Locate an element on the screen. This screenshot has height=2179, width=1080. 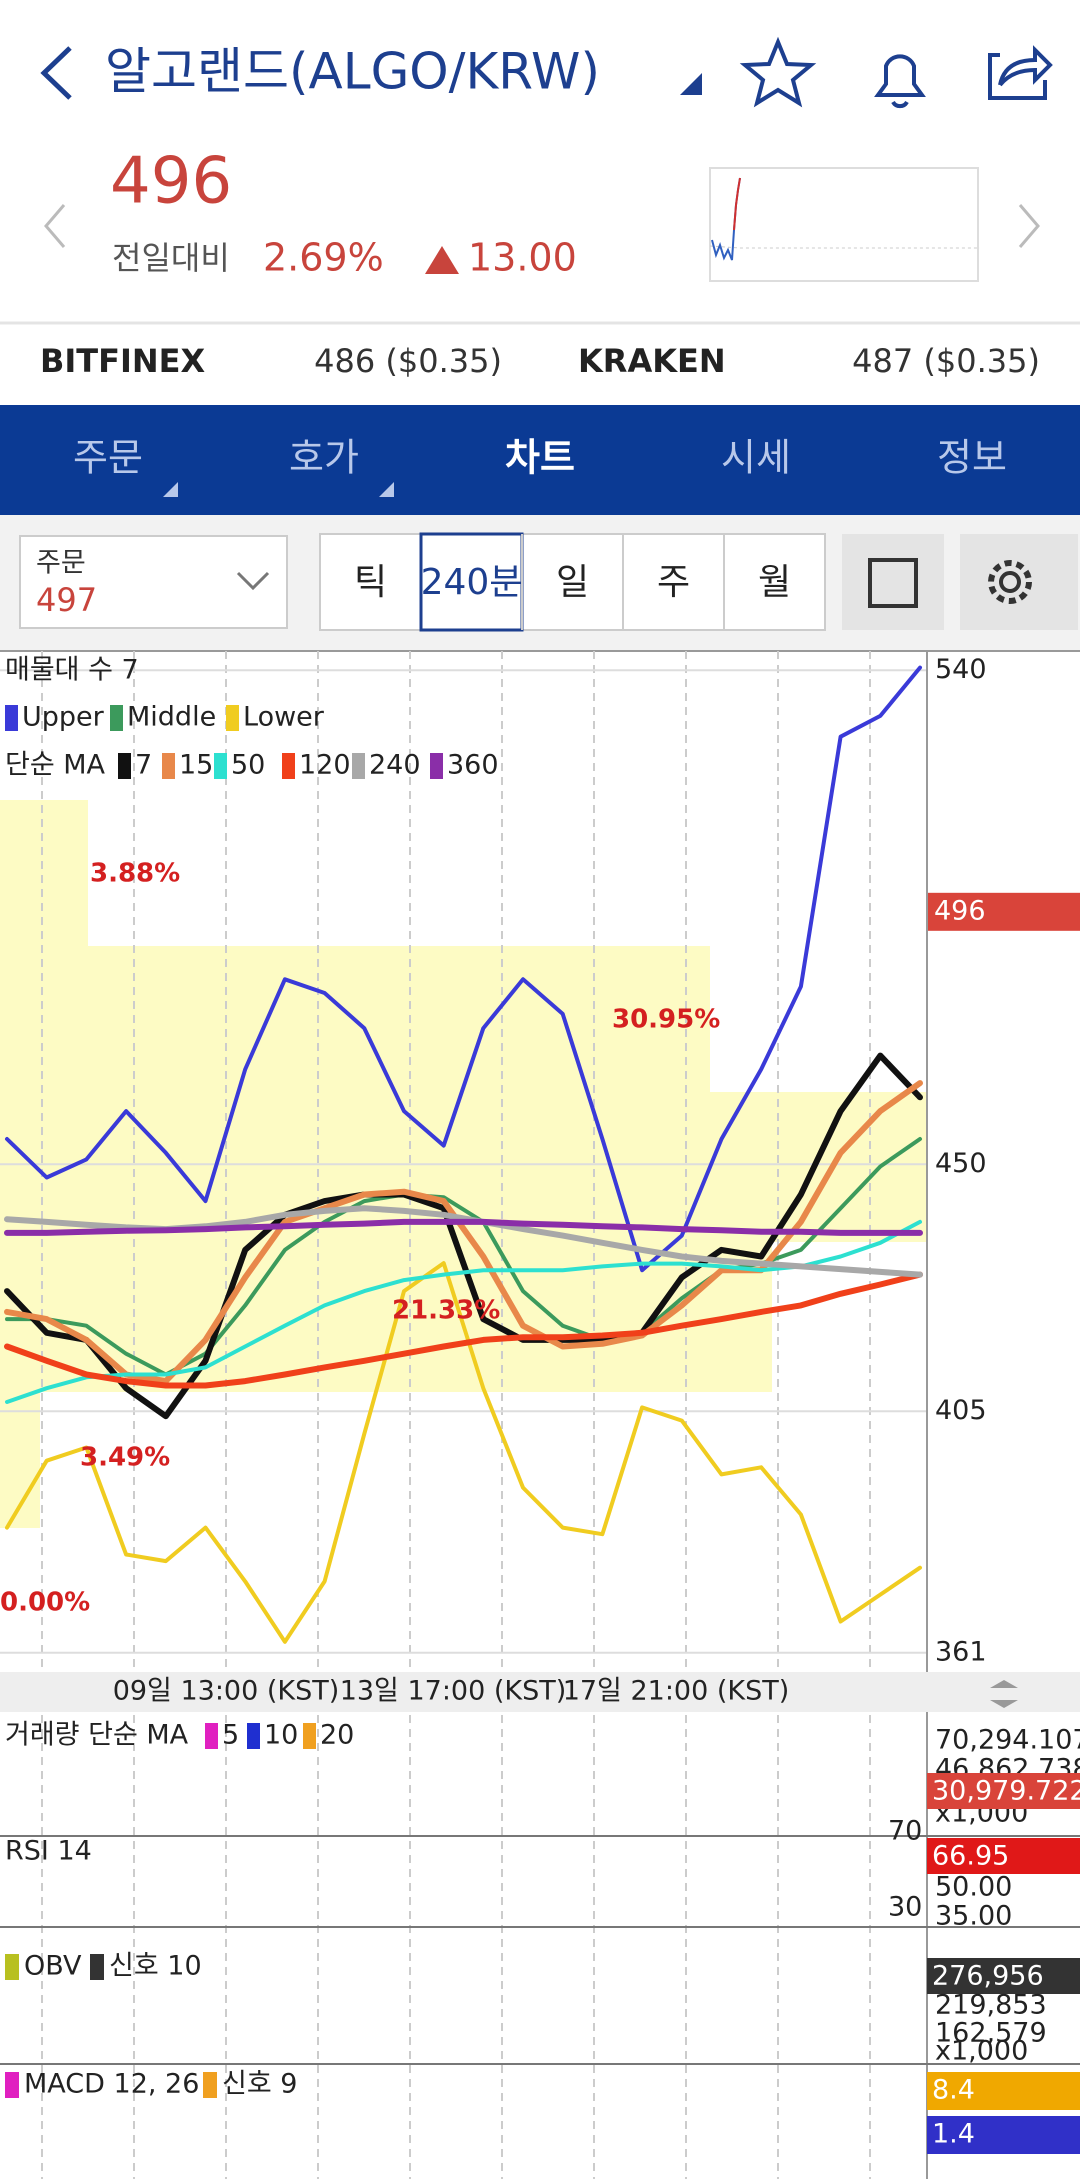
tab: 호가 is located at coordinates (324, 458).